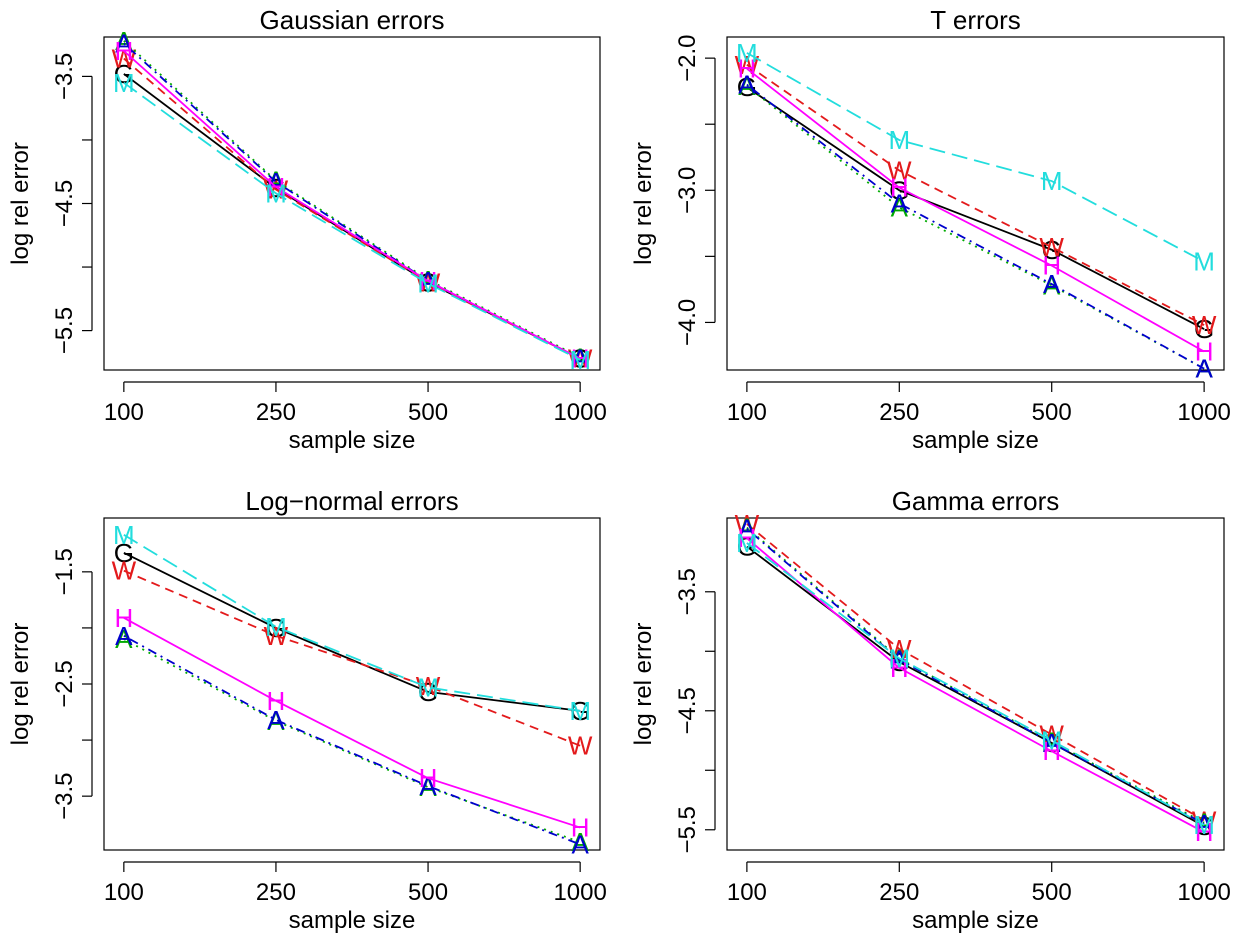 This screenshot has height=941, width=1250. What do you see at coordinates (687, 710) in the screenshot?
I see `y-tick-label: −4.5` at bounding box center [687, 710].